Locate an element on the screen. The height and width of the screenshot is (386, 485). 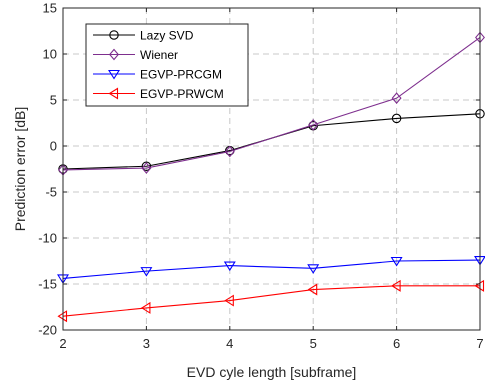
y-tick-label: 10 is located at coordinates (50, 54).